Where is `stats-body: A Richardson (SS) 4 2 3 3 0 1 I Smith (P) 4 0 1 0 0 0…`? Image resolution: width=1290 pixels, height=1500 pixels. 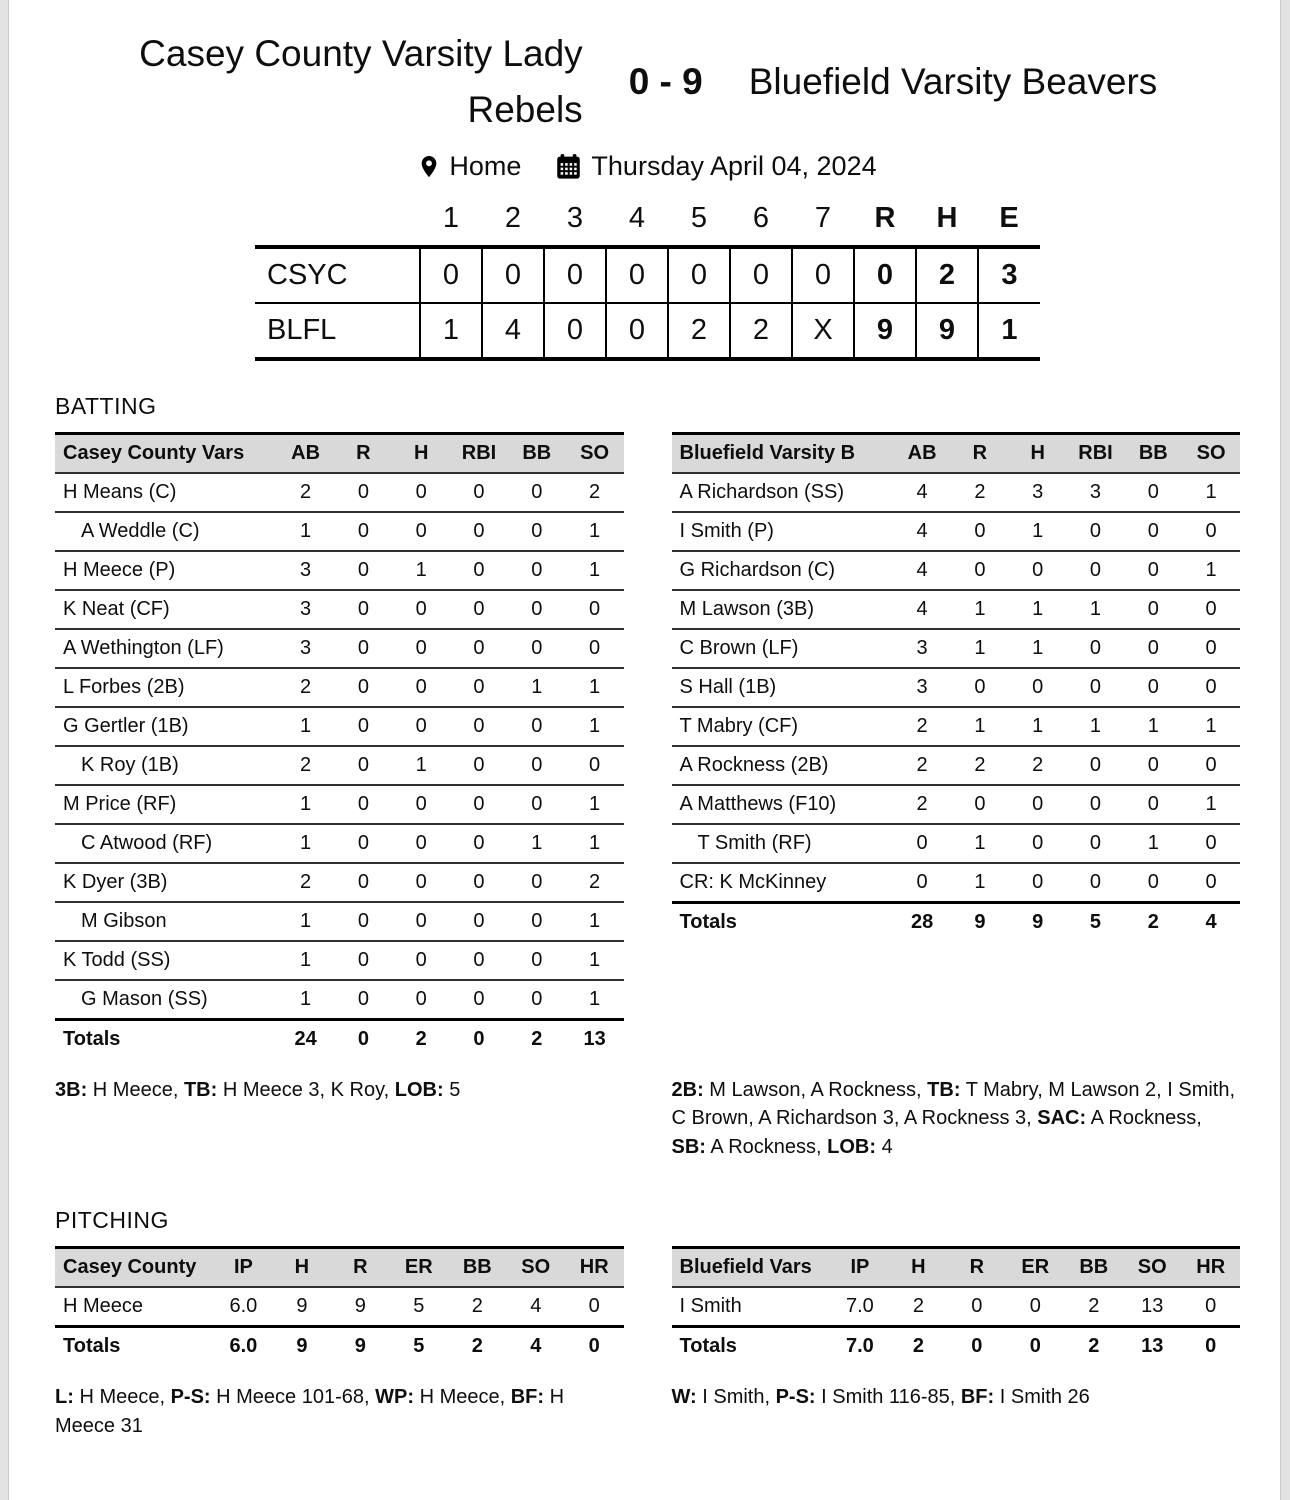 stats-body: A Richardson (SS) 4 2 3 3 0 1 I Smith (P) 4 0 1 0 0 0… is located at coordinates (955, 707).